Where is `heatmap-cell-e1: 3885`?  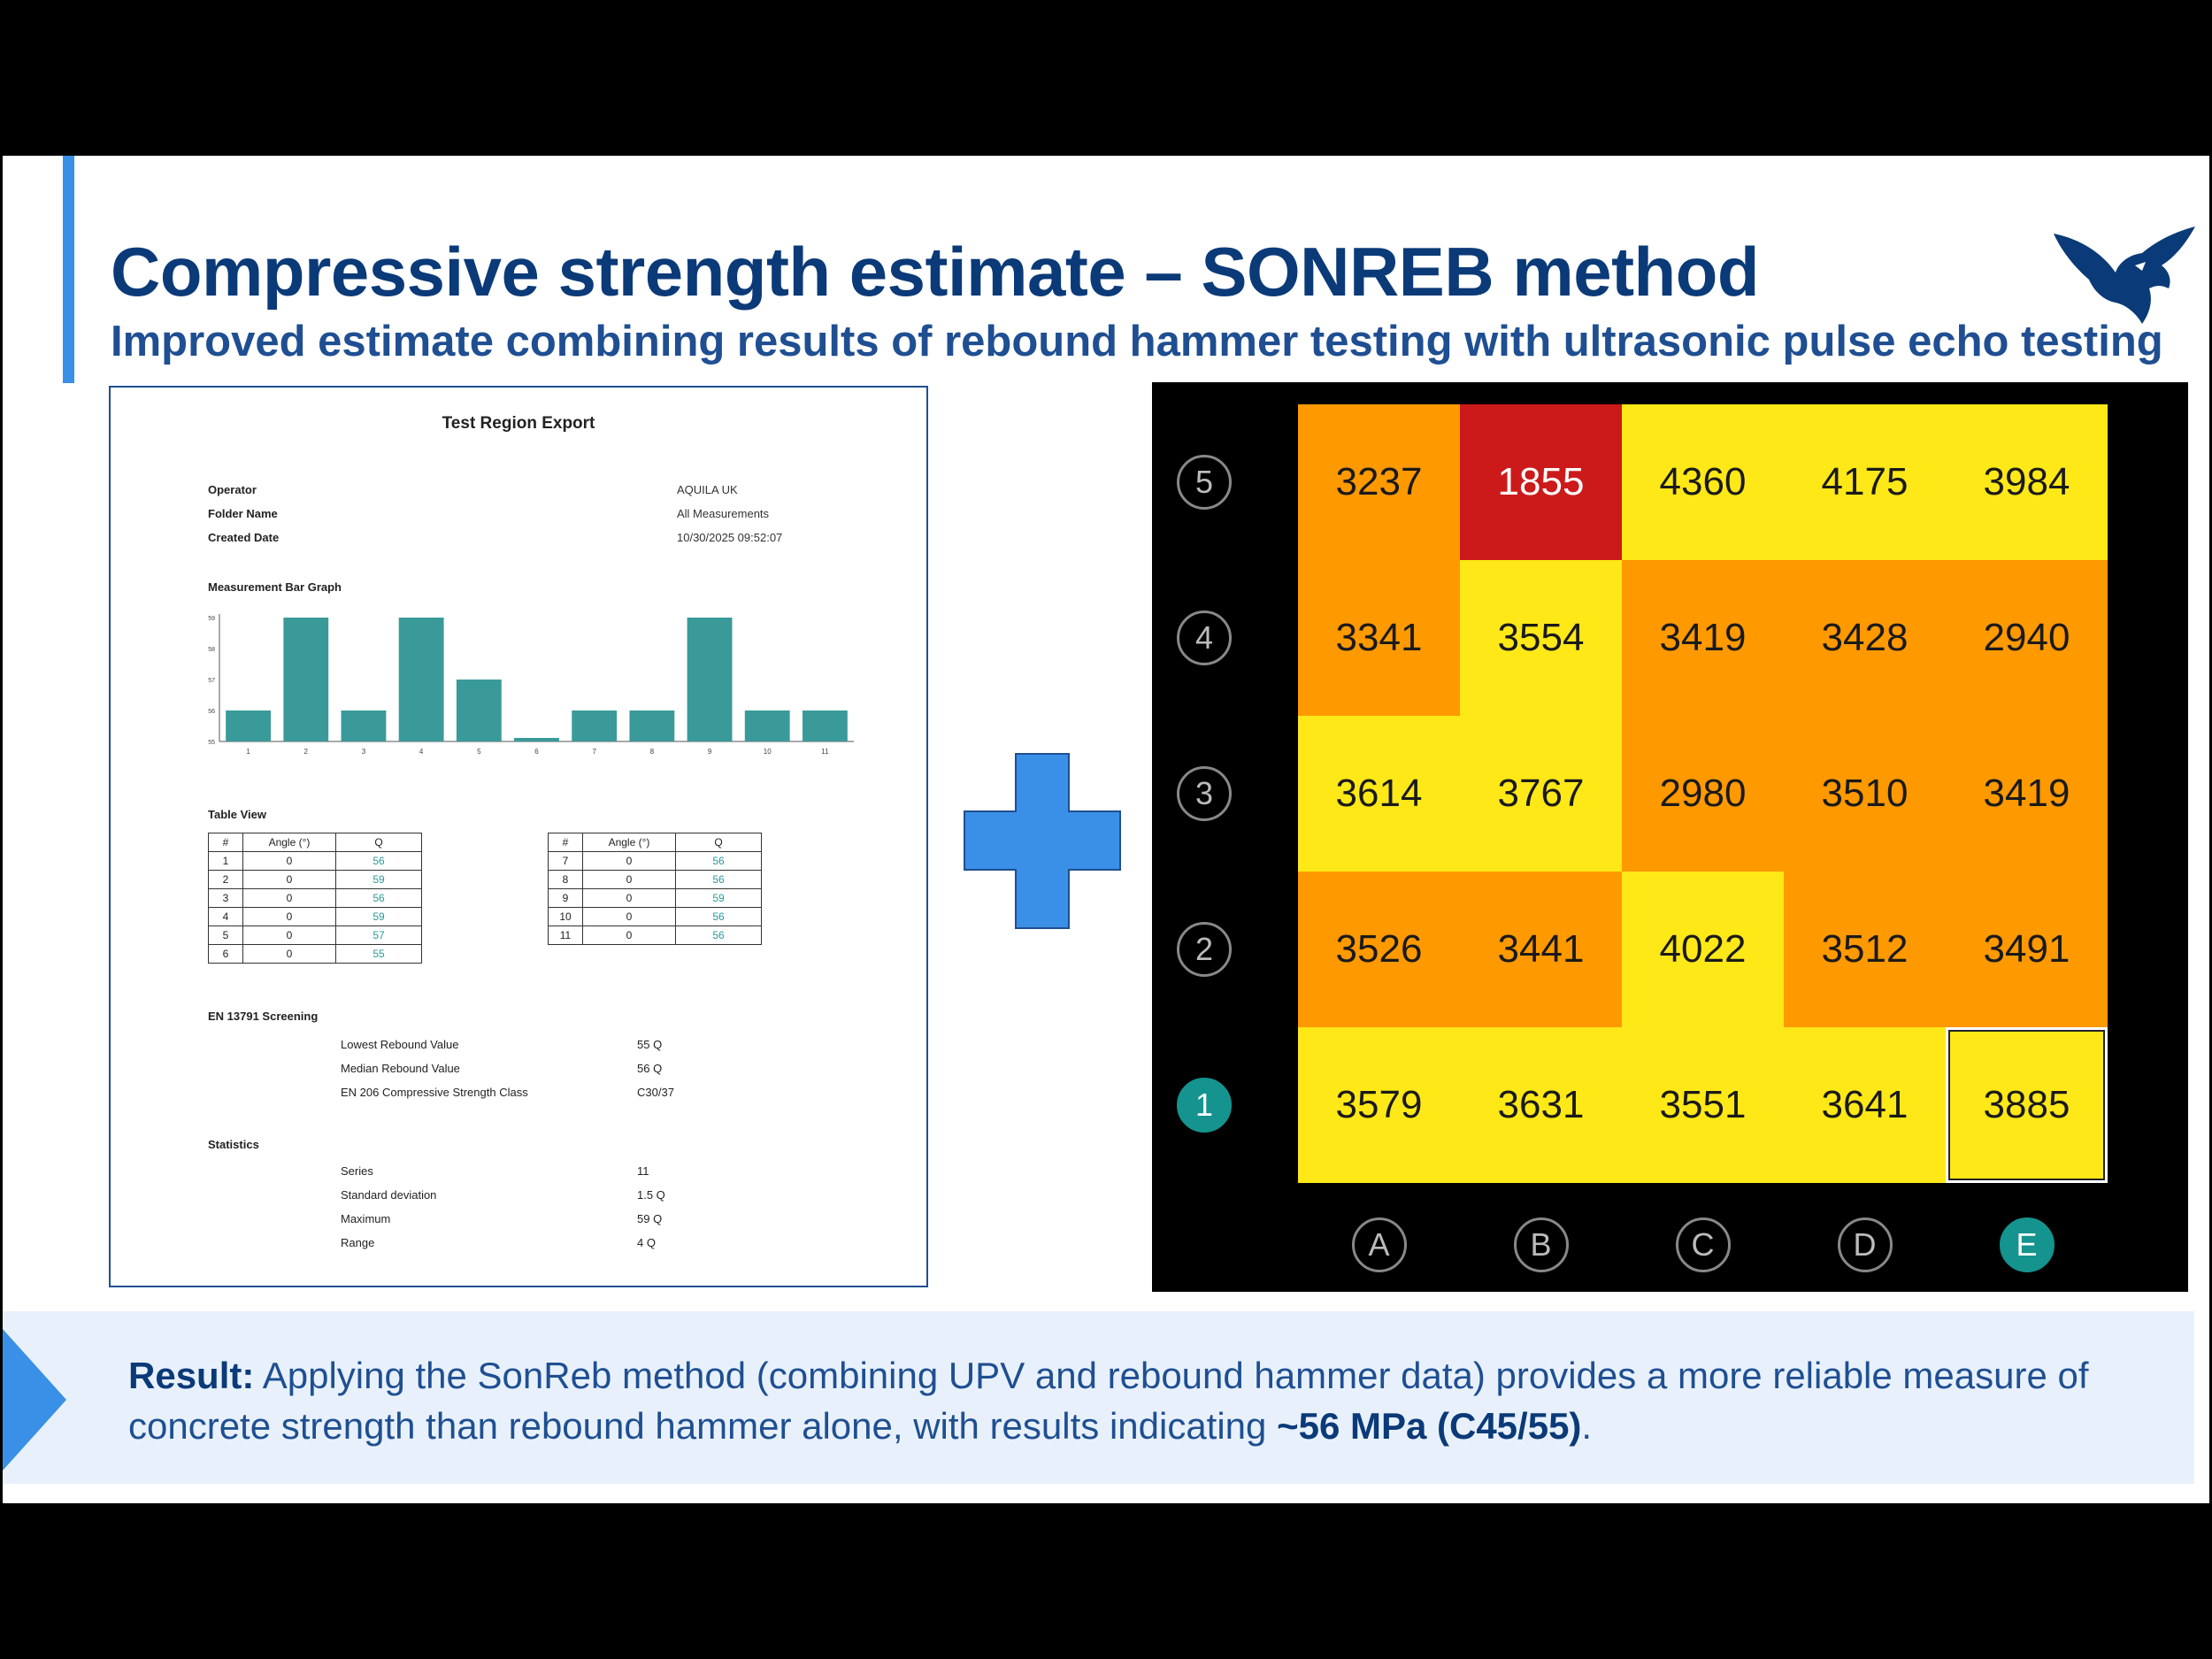
heatmap-cell-e1: 3885 is located at coordinates (2027, 1105).